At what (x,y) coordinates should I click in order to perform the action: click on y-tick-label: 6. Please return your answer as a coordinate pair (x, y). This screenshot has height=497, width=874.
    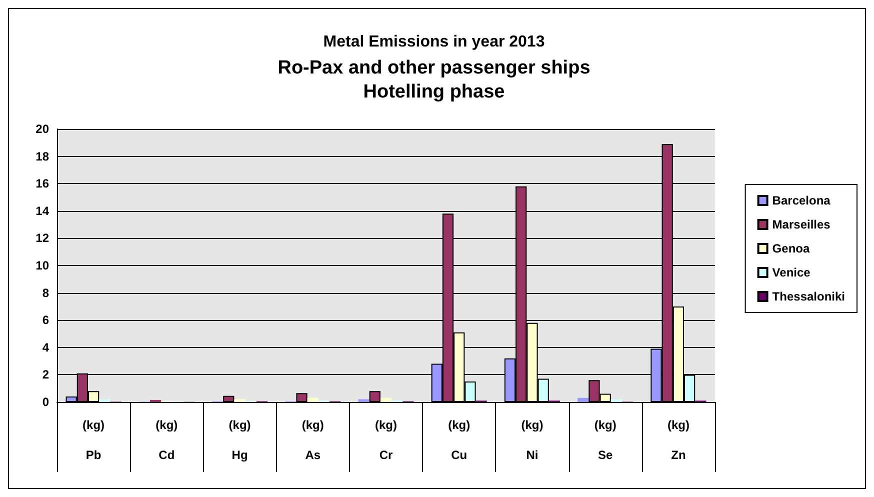
    Looking at the image, I should click on (46, 320).